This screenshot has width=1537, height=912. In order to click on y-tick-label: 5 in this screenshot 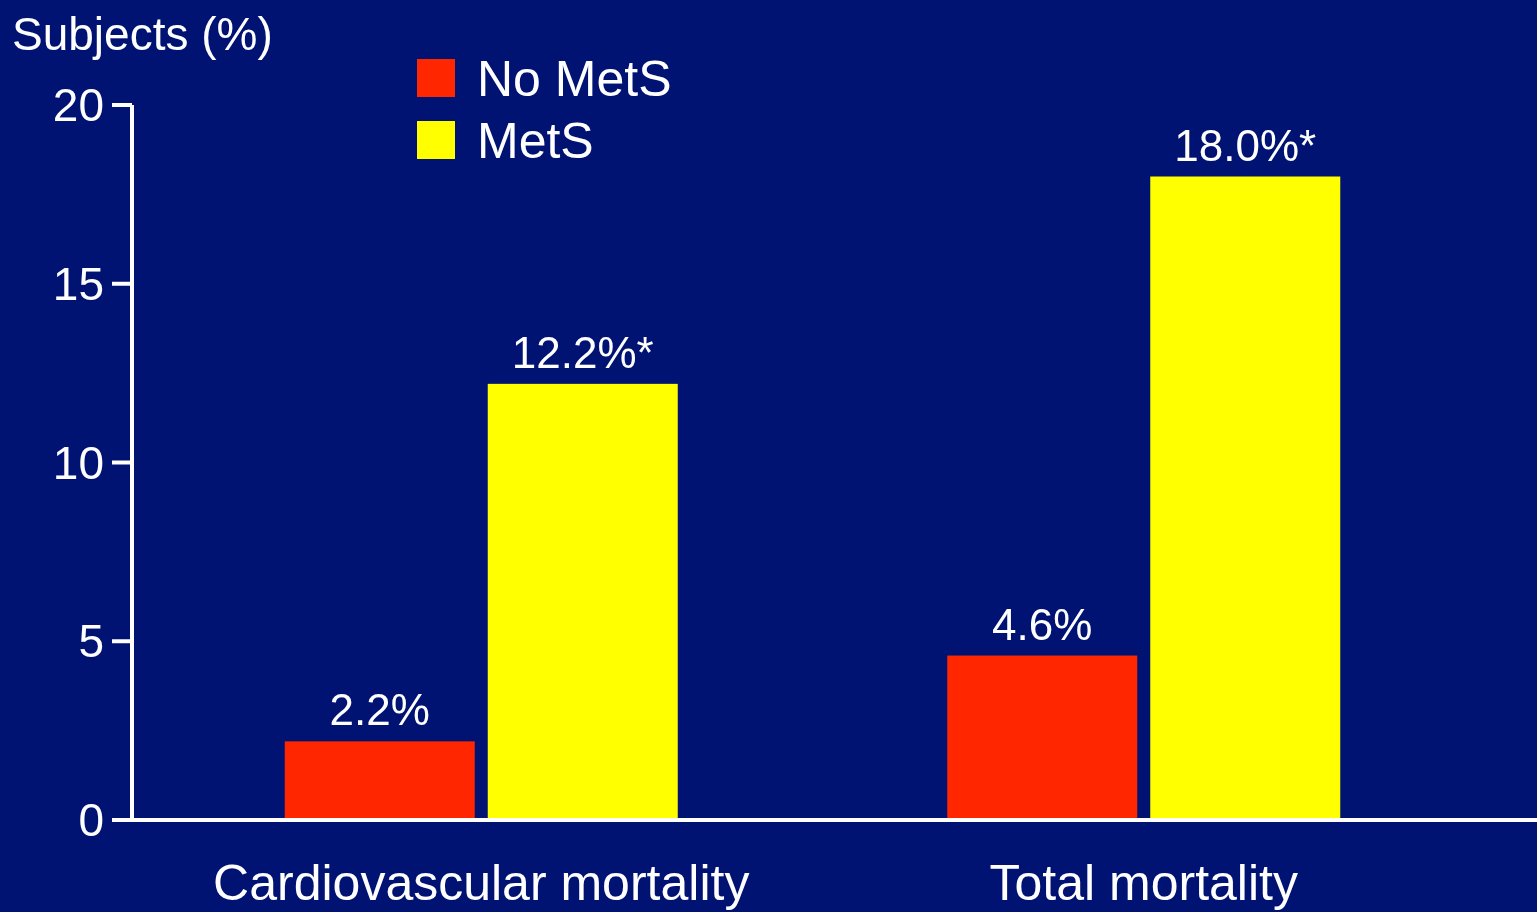, I will do `click(91, 641)`.